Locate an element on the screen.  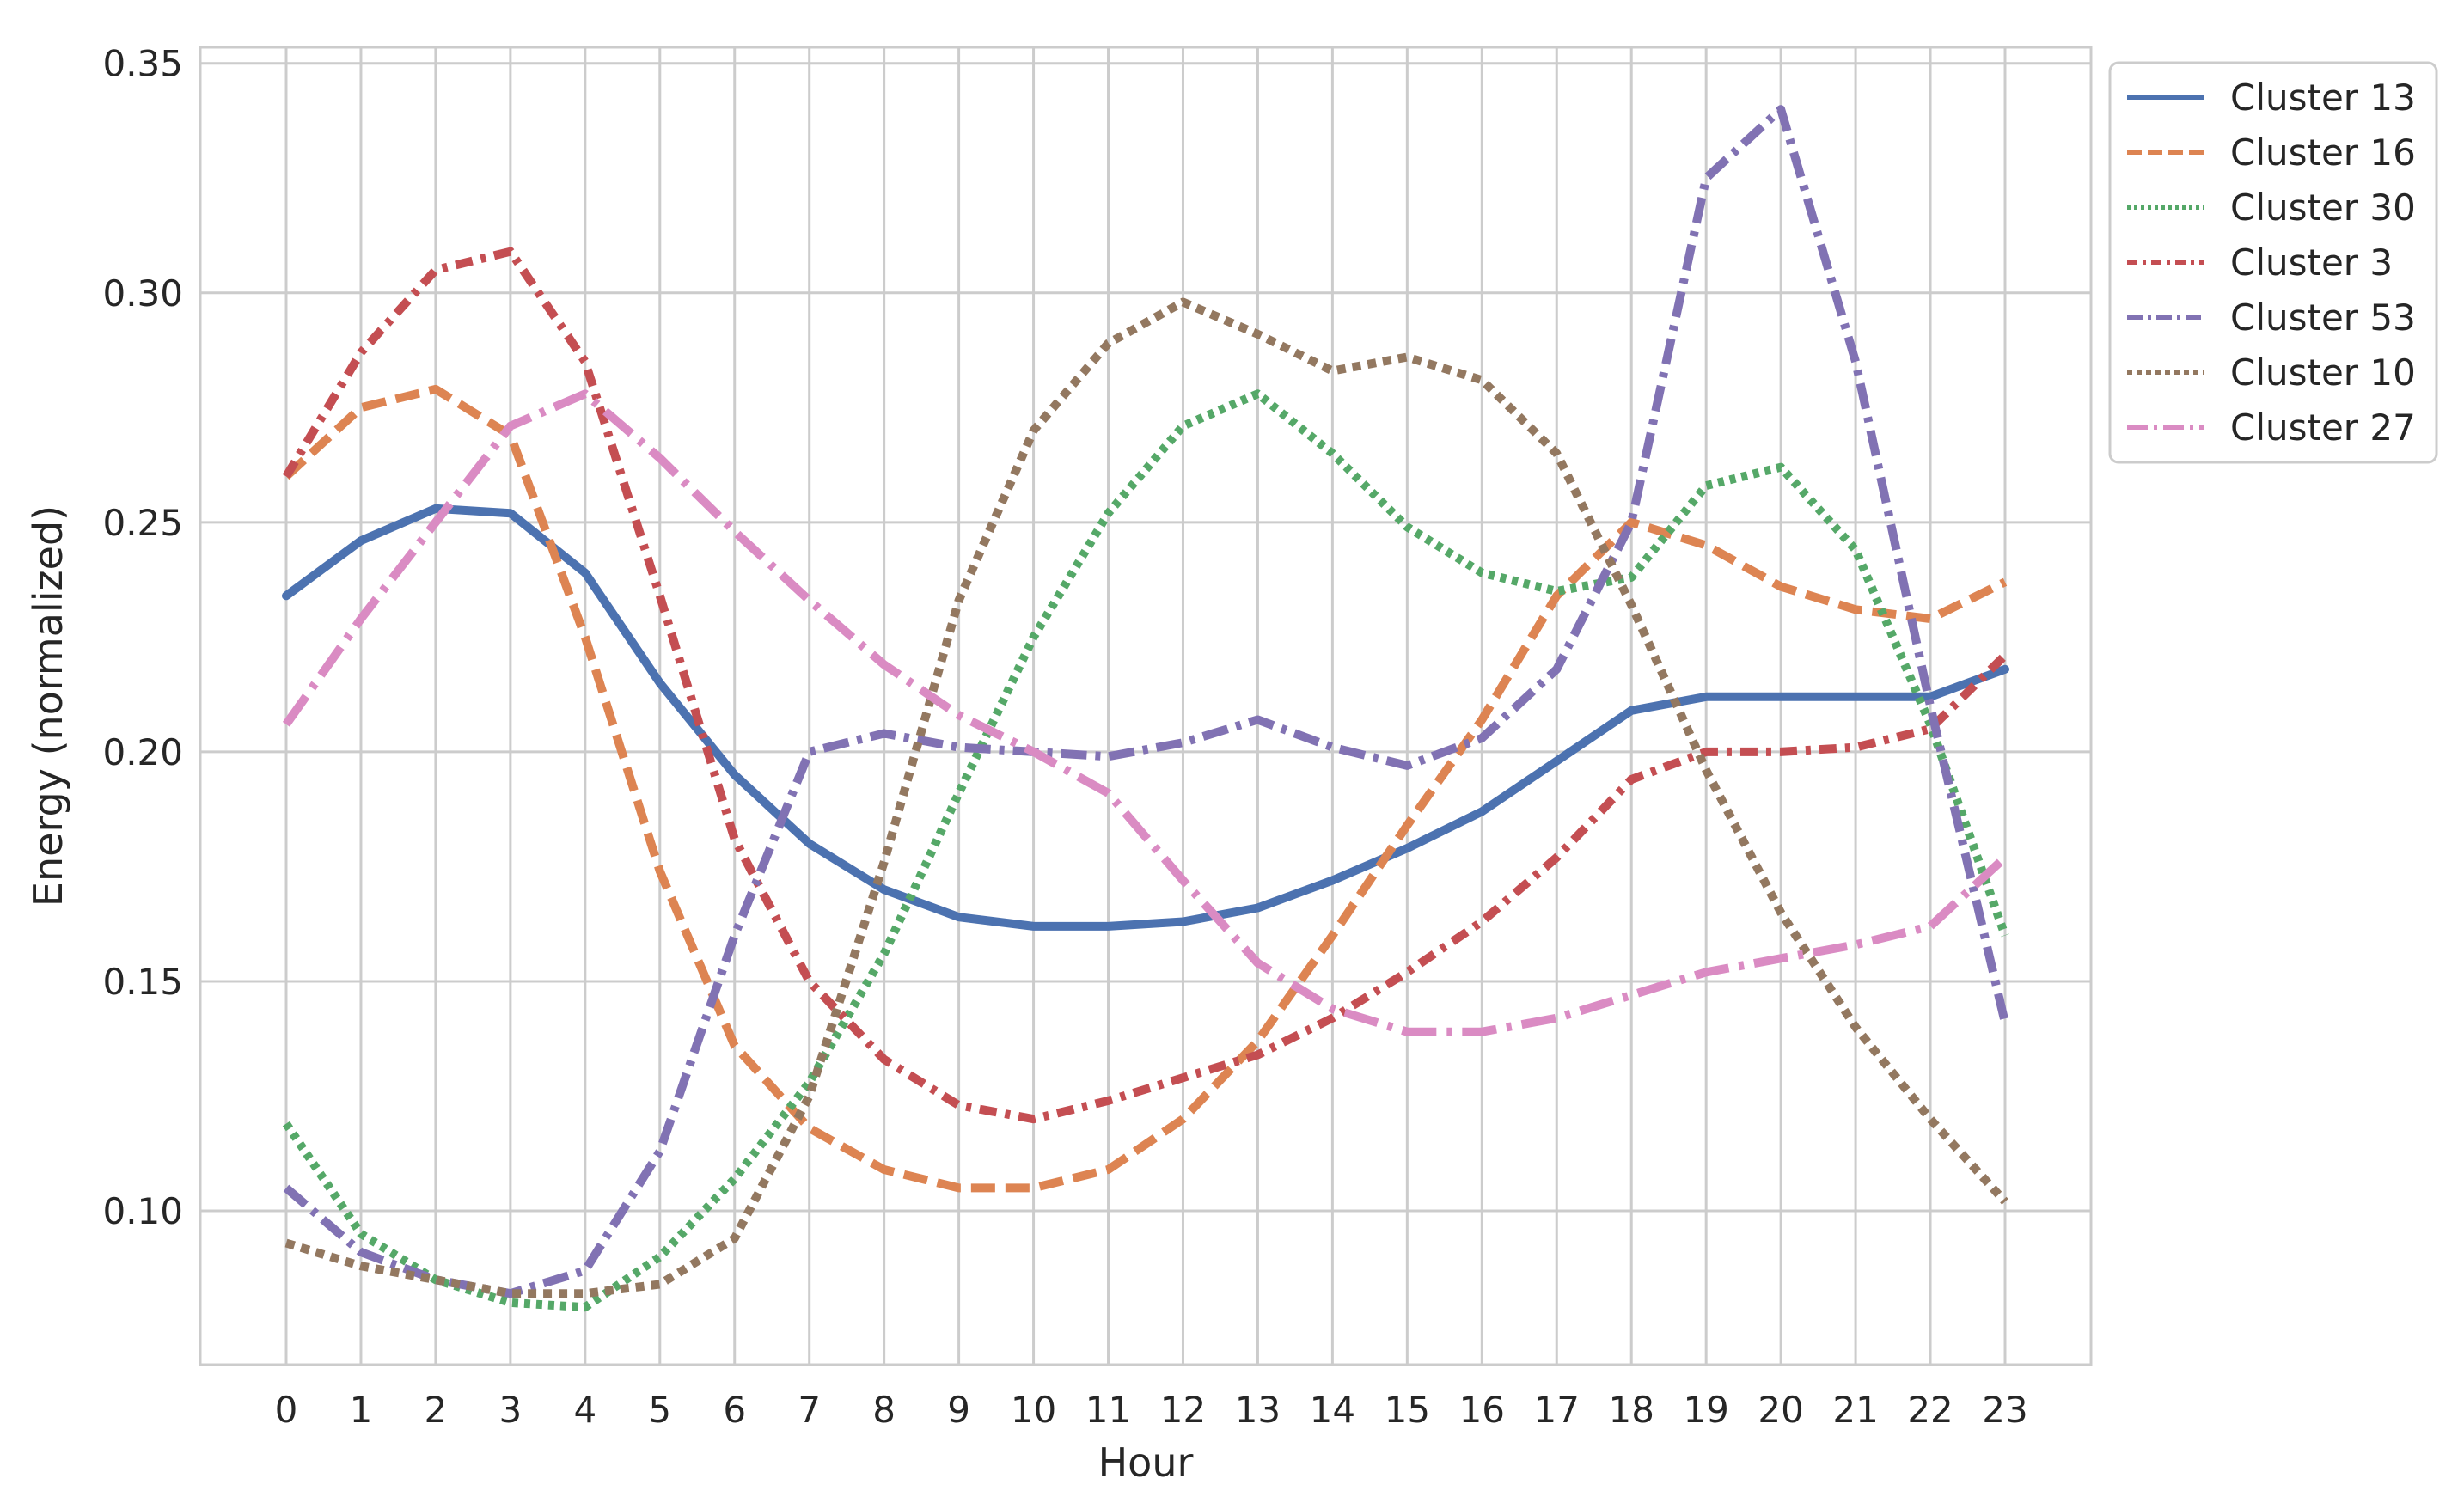
legend-label: Cluster 3 is located at coordinates (2311, 262).